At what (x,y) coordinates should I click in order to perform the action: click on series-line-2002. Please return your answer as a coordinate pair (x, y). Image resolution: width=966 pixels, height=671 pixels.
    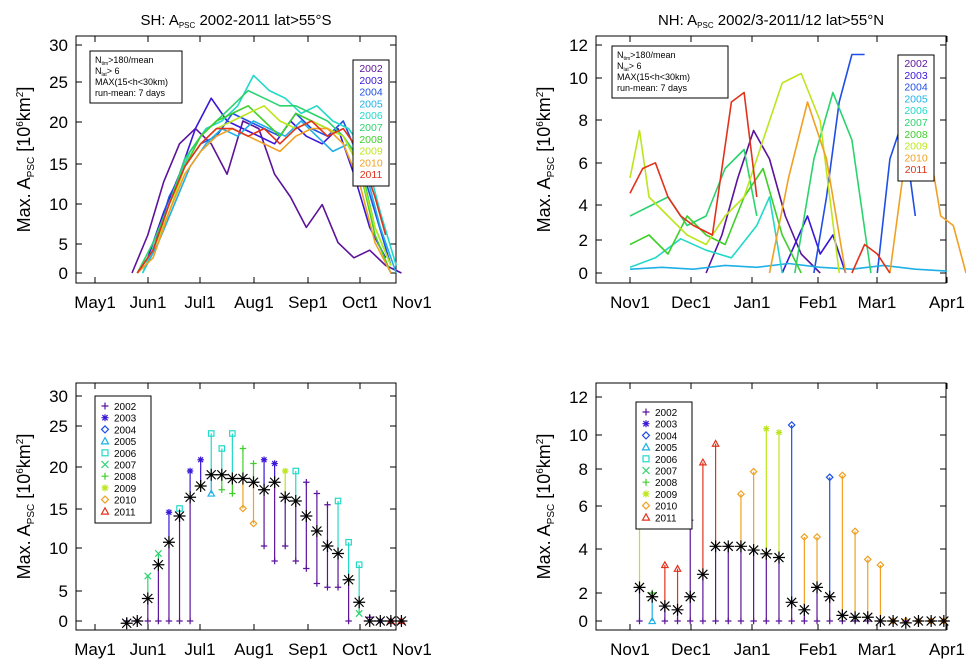
    Looking at the image, I should click on (763, 201).